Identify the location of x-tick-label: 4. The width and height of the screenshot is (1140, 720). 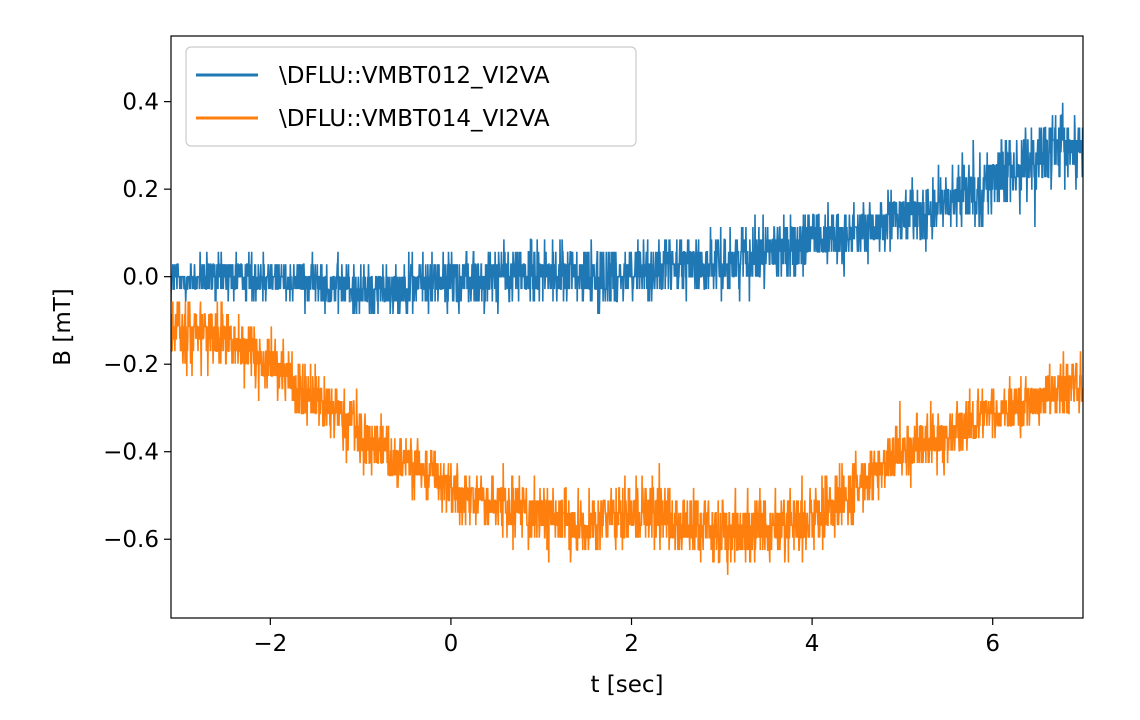
(812, 644).